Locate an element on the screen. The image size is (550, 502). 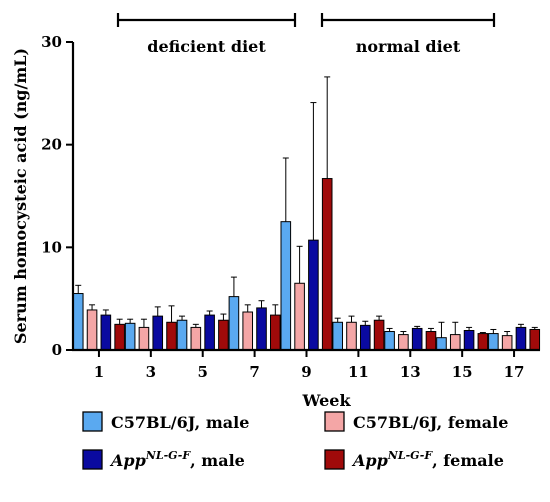
x-tick-label: 3 is located at coordinates (151, 372).